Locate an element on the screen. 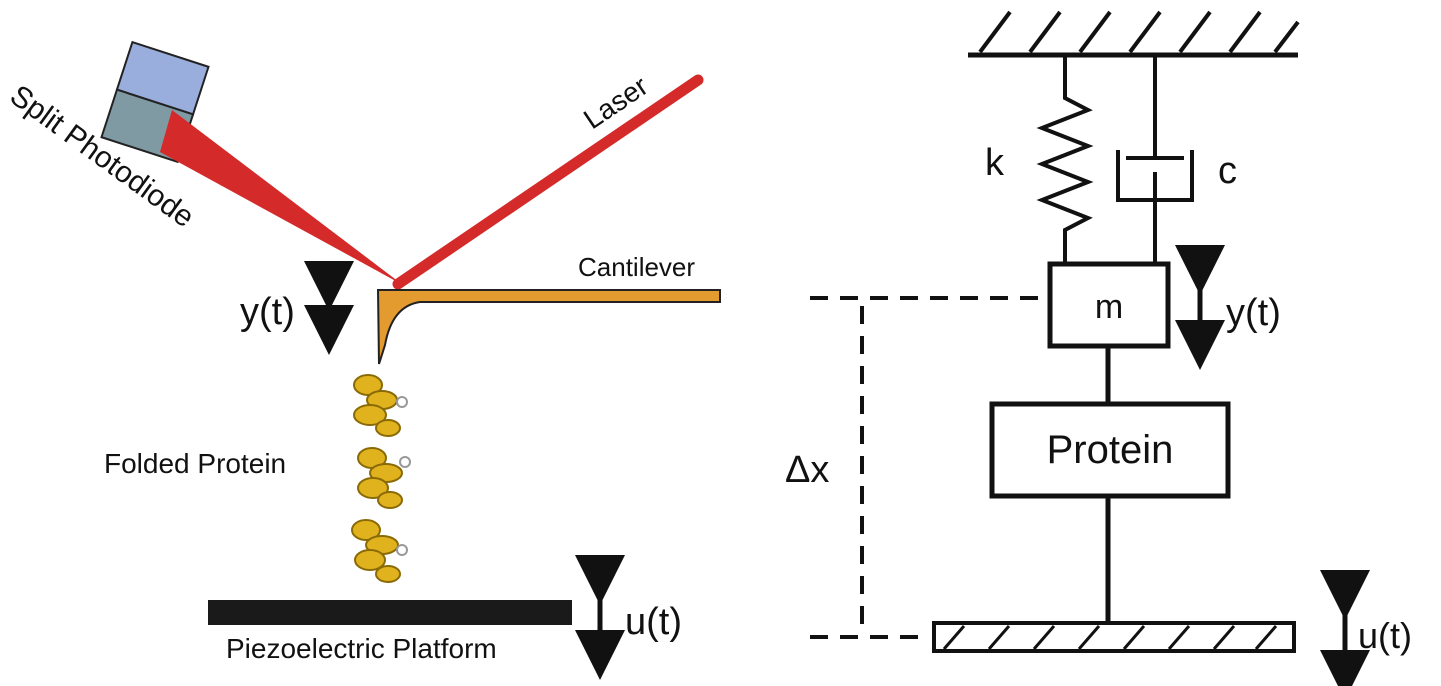 This screenshot has width=1441, height=686. platform-label: Piezoelectric Platform is located at coordinates (361, 648).